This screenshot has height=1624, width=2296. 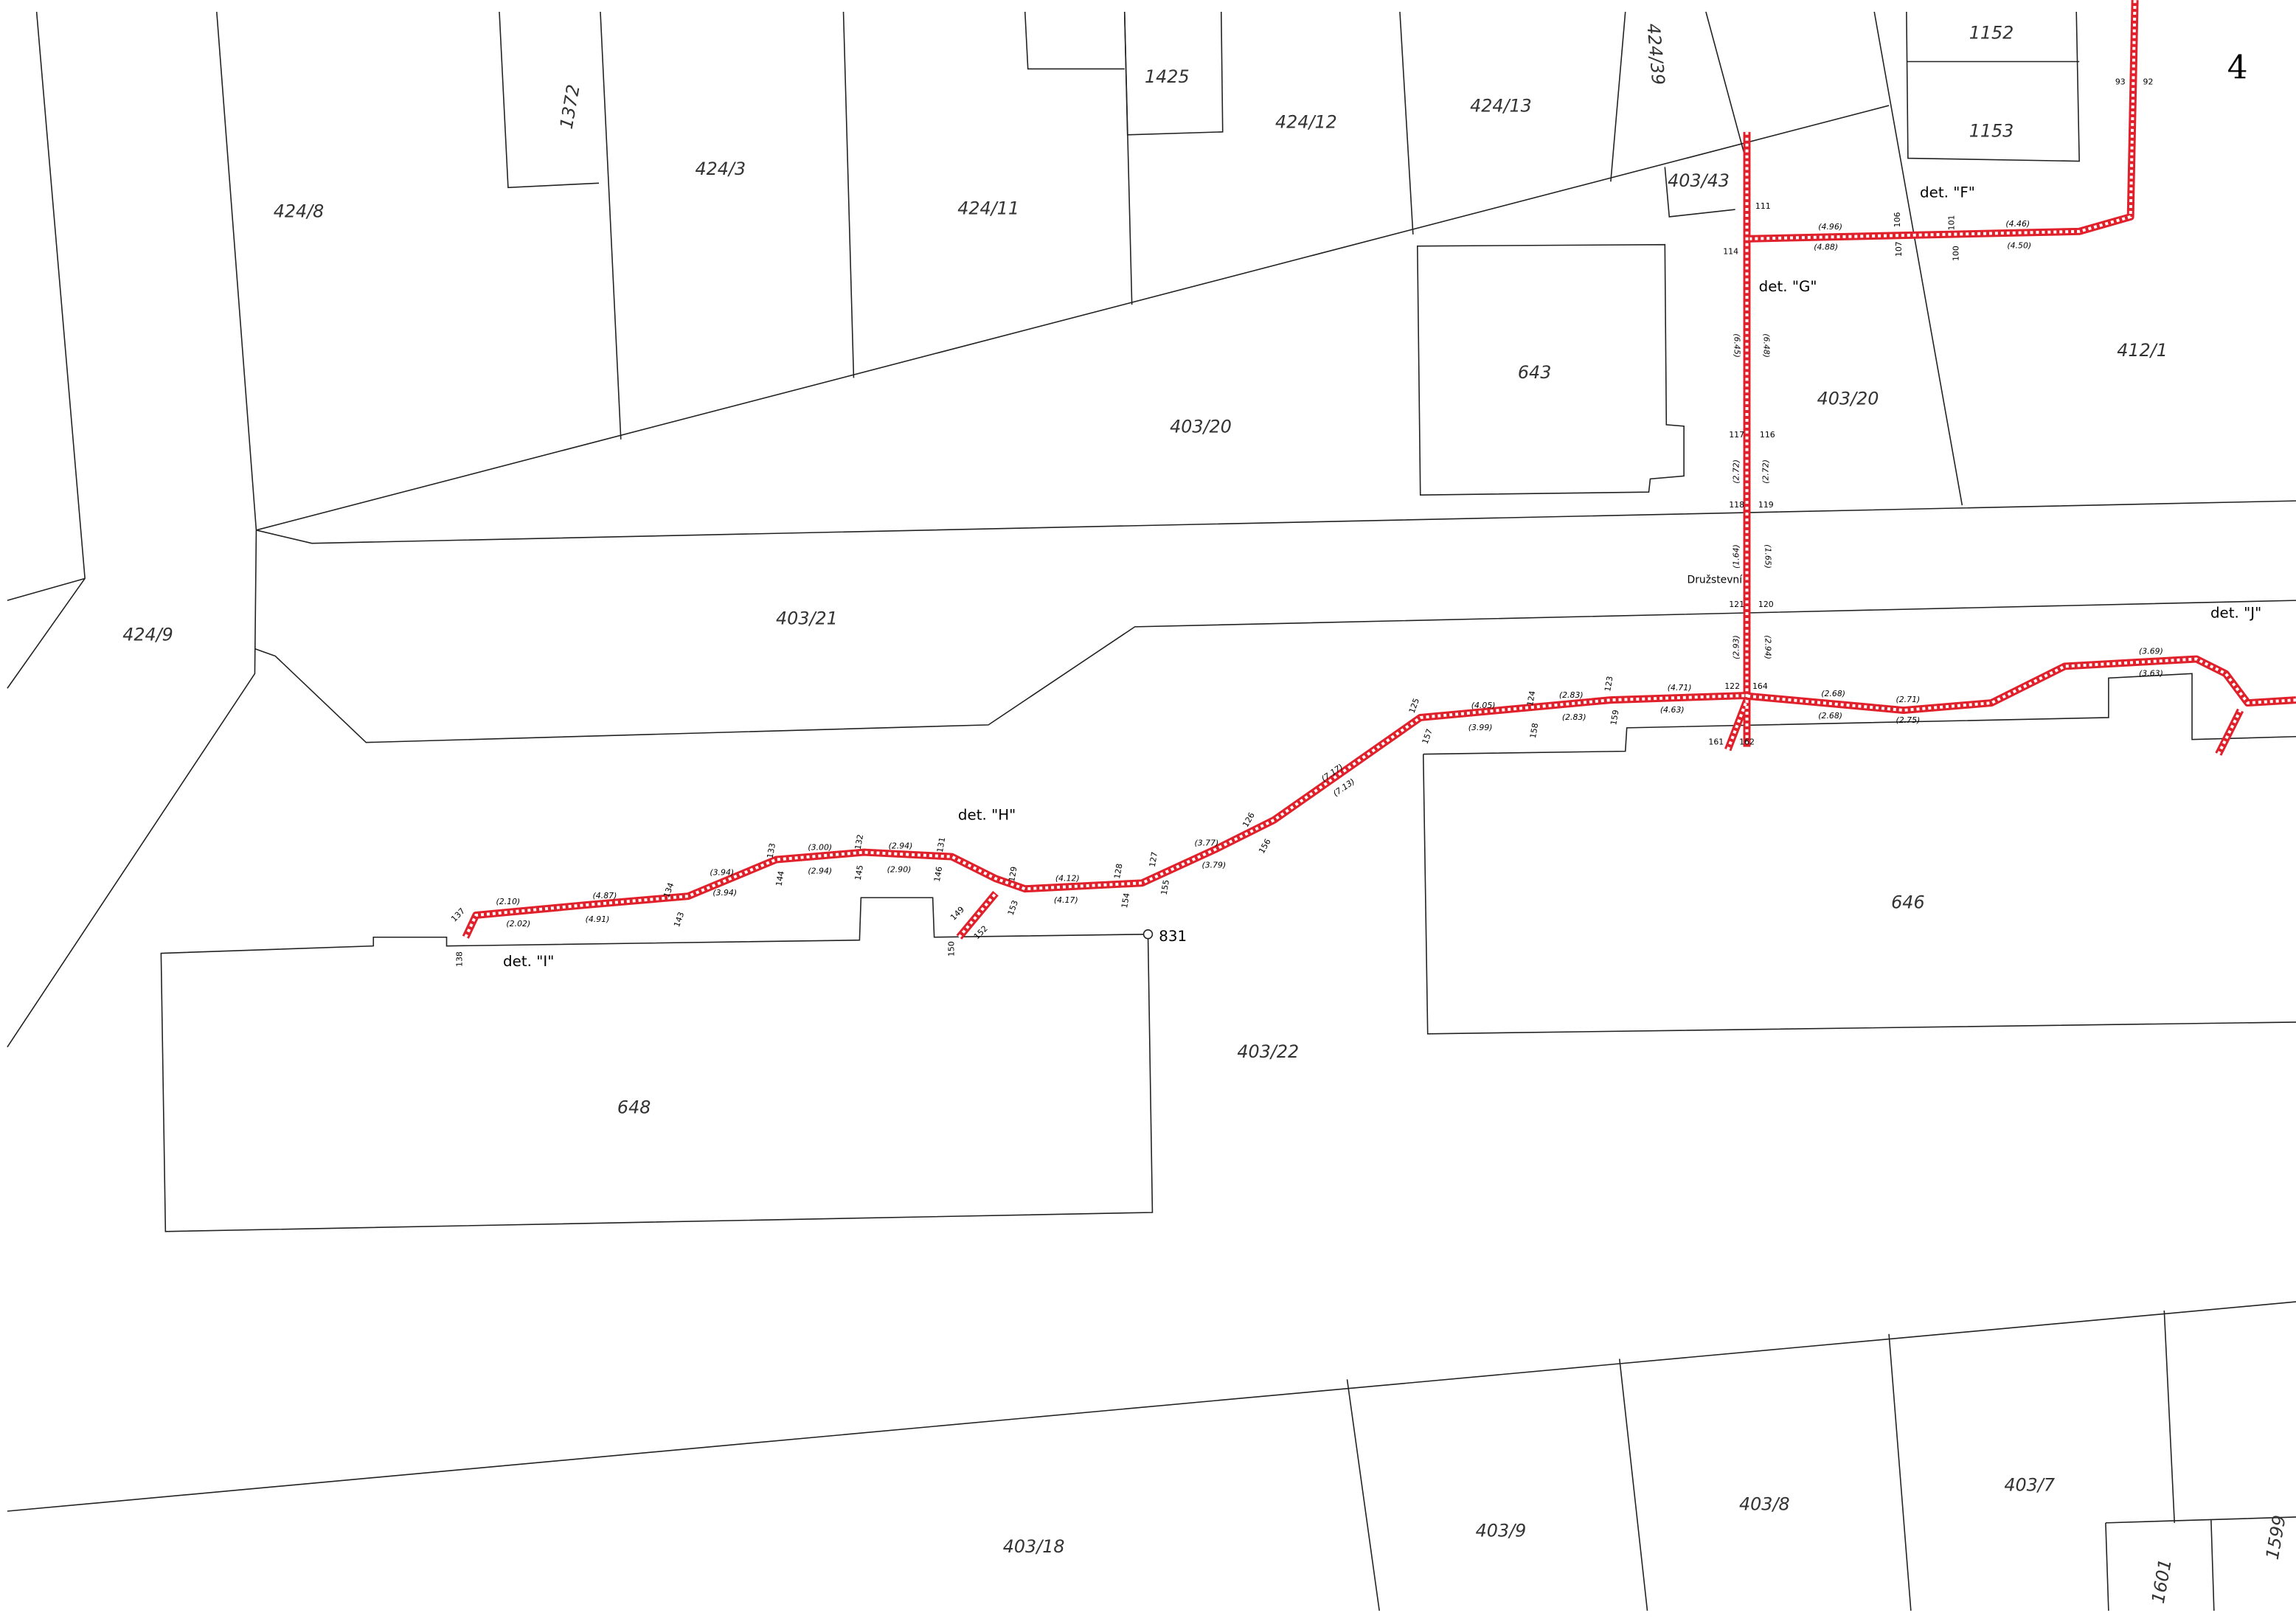 I want to click on measurement: (4.87), so click(x=605, y=896).